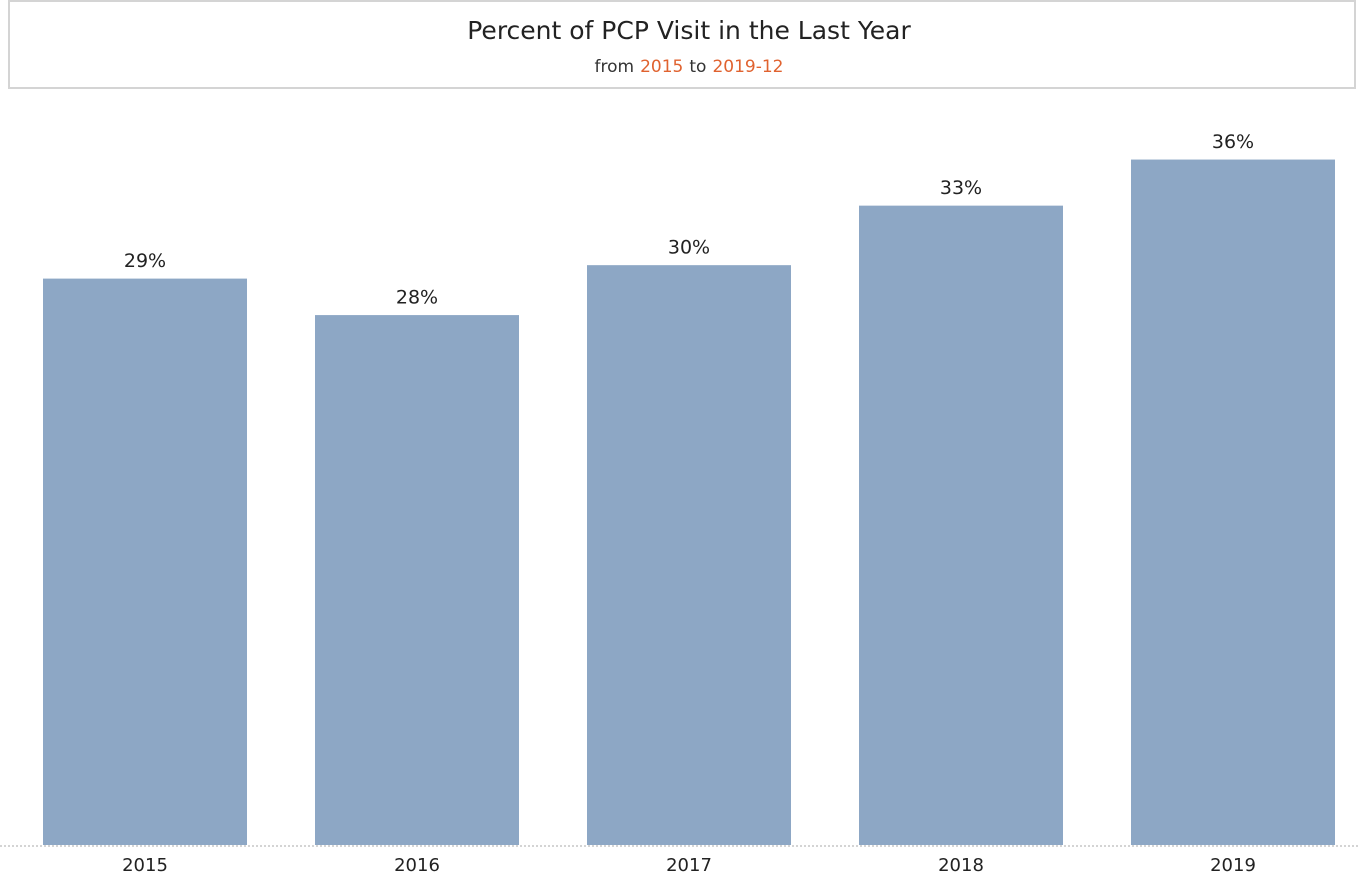  Describe the element at coordinates (145, 261) in the screenshot. I see `value-label: 29%` at that location.